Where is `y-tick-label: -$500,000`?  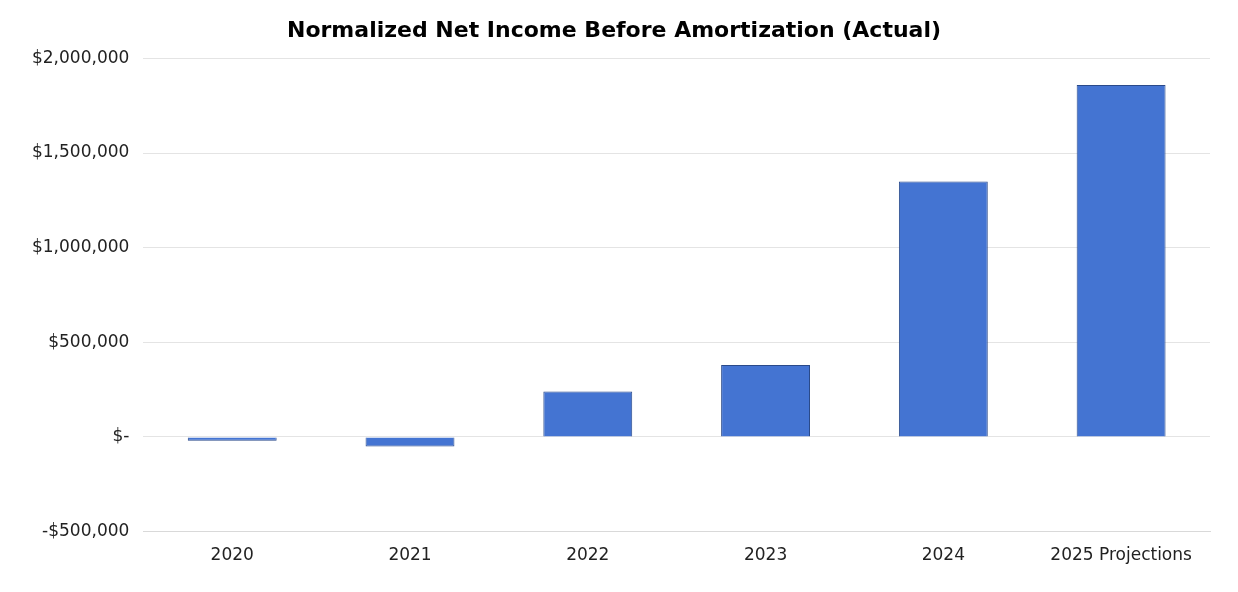 y-tick-label: -$500,000 is located at coordinates (86, 530).